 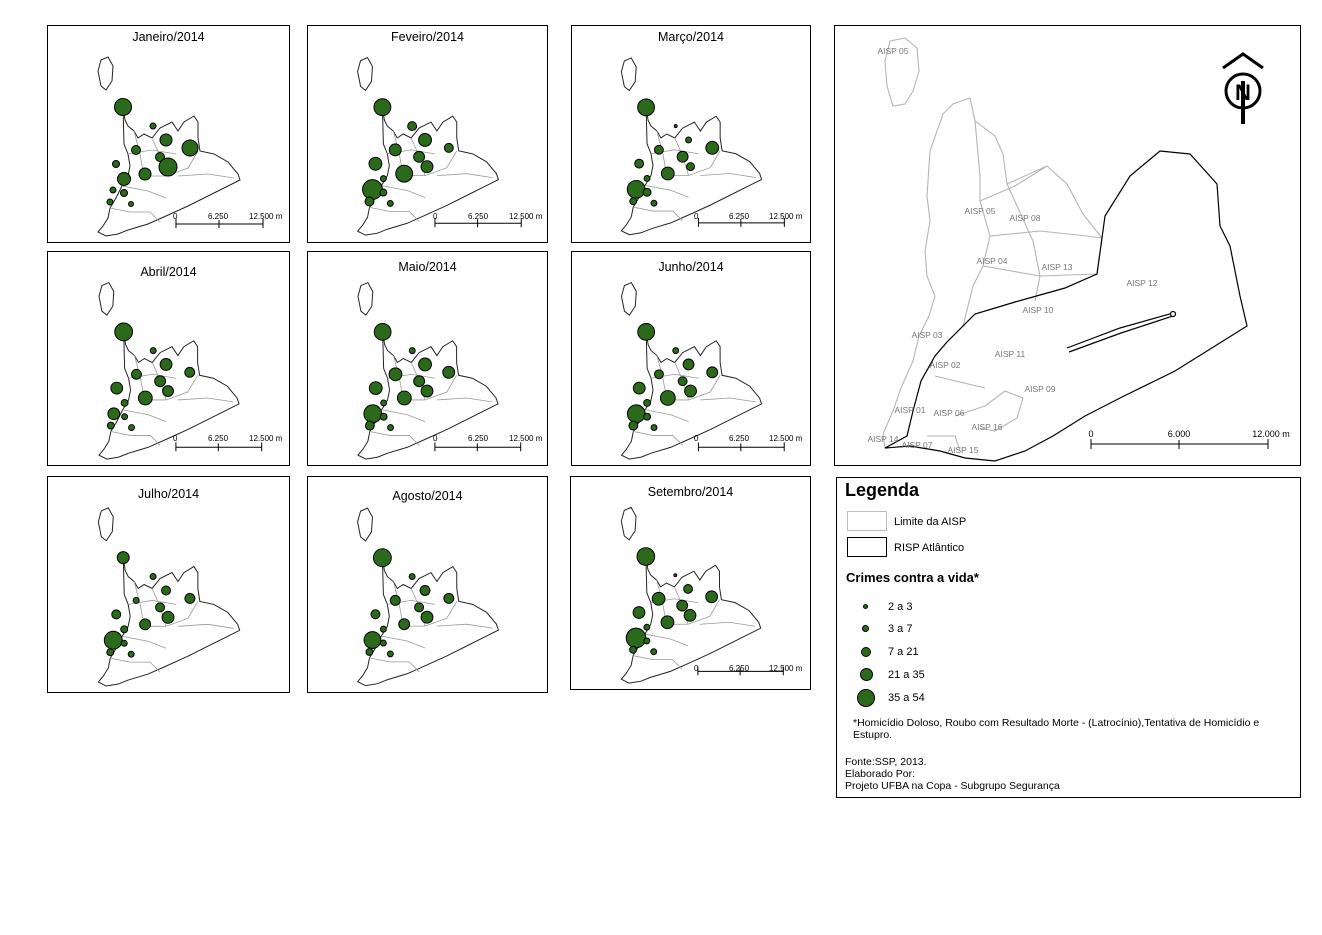 I want to click on risp-endpoint, so click(x=1173, y=314).